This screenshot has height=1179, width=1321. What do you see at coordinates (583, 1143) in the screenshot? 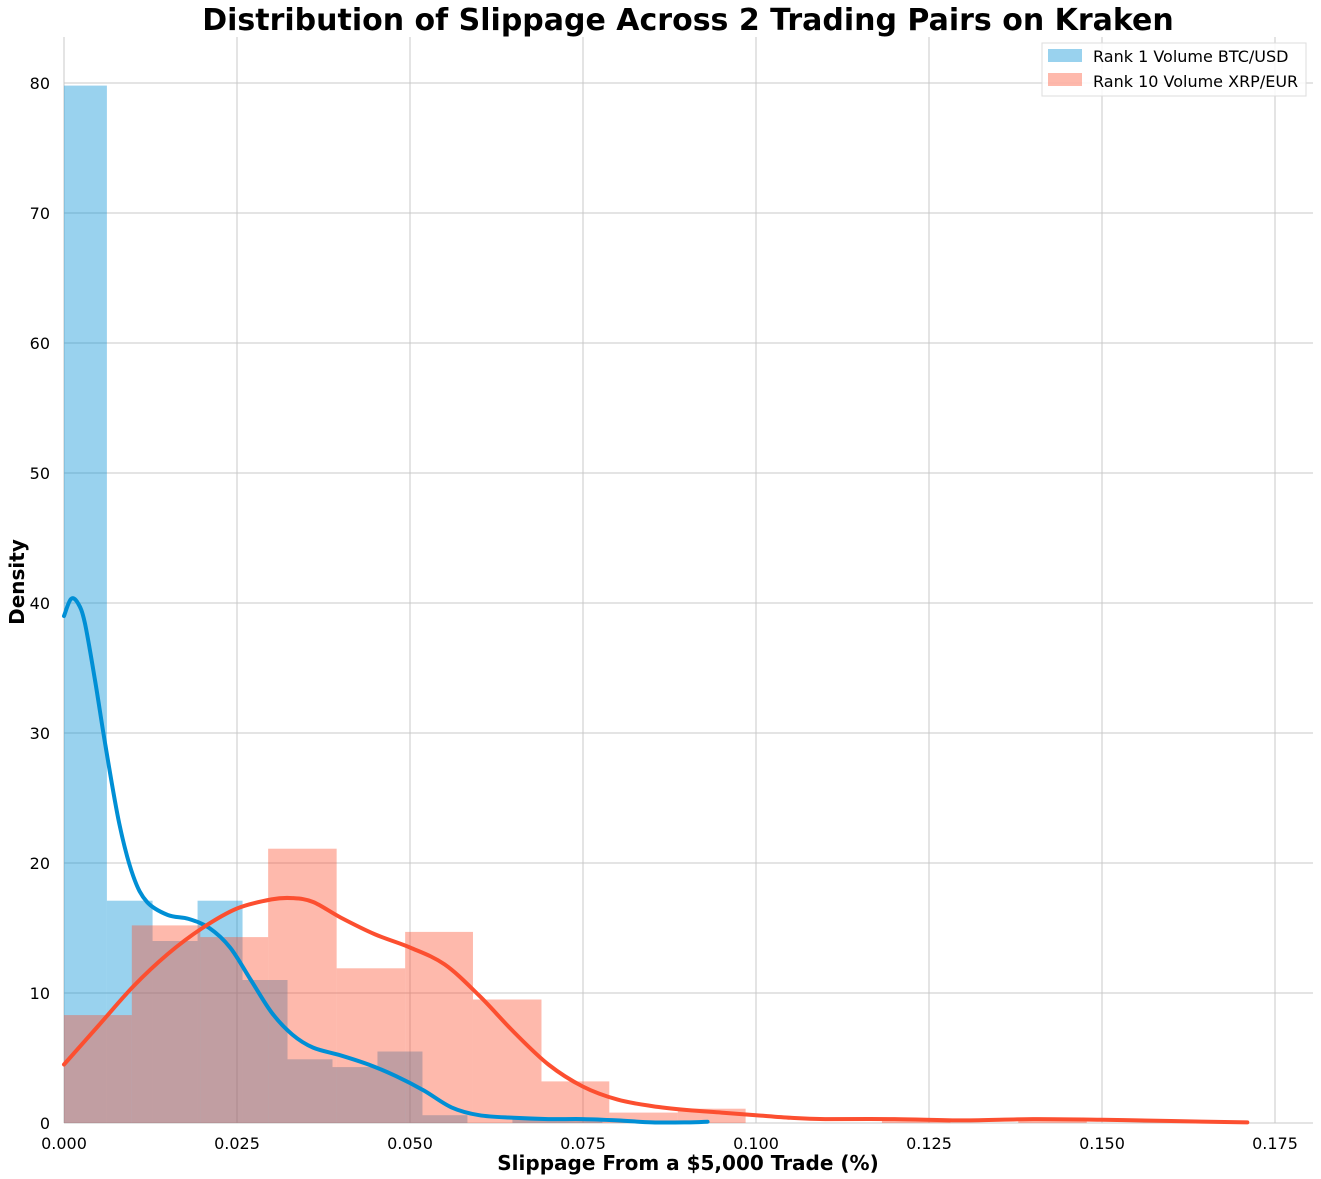
I see `x-tick-label: 0.075` at bounding box center [583, 1143].